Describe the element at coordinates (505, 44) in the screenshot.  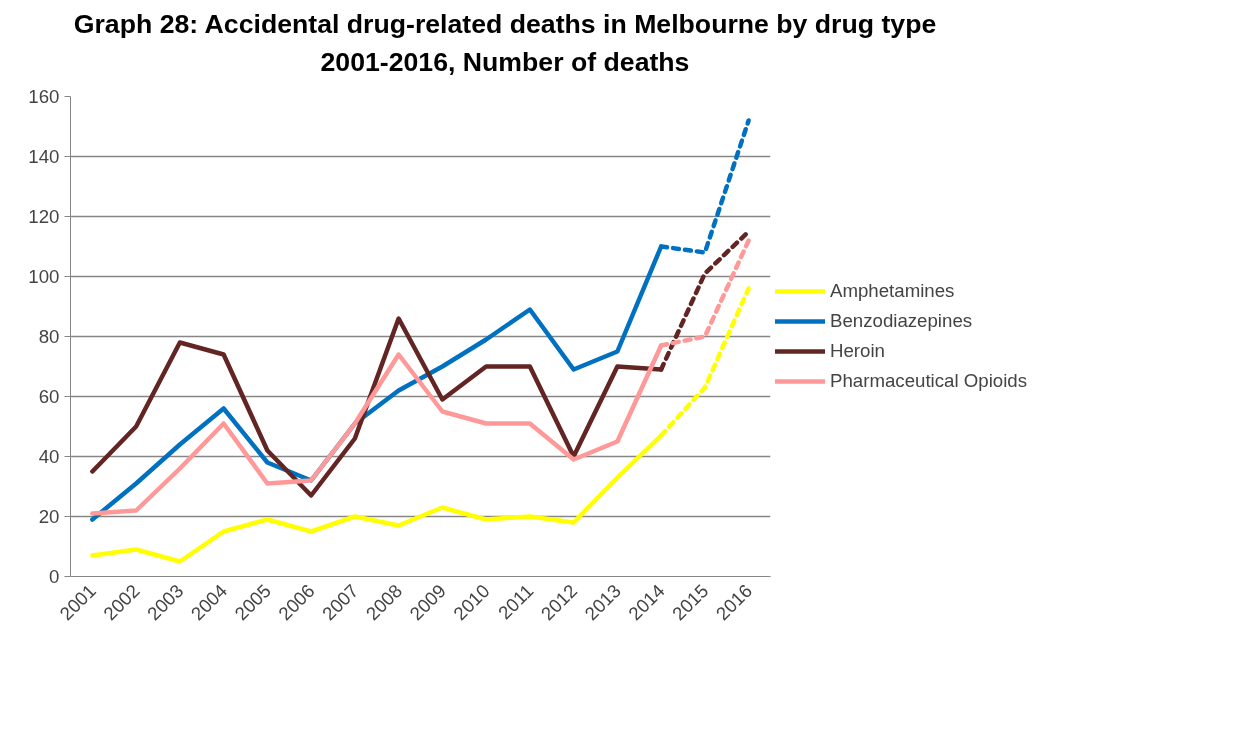
I see `chart-title: Graph 28: Accidental drug-related deaths in Melbourne by drug type 2001-2016, Number of deaths` at that location.